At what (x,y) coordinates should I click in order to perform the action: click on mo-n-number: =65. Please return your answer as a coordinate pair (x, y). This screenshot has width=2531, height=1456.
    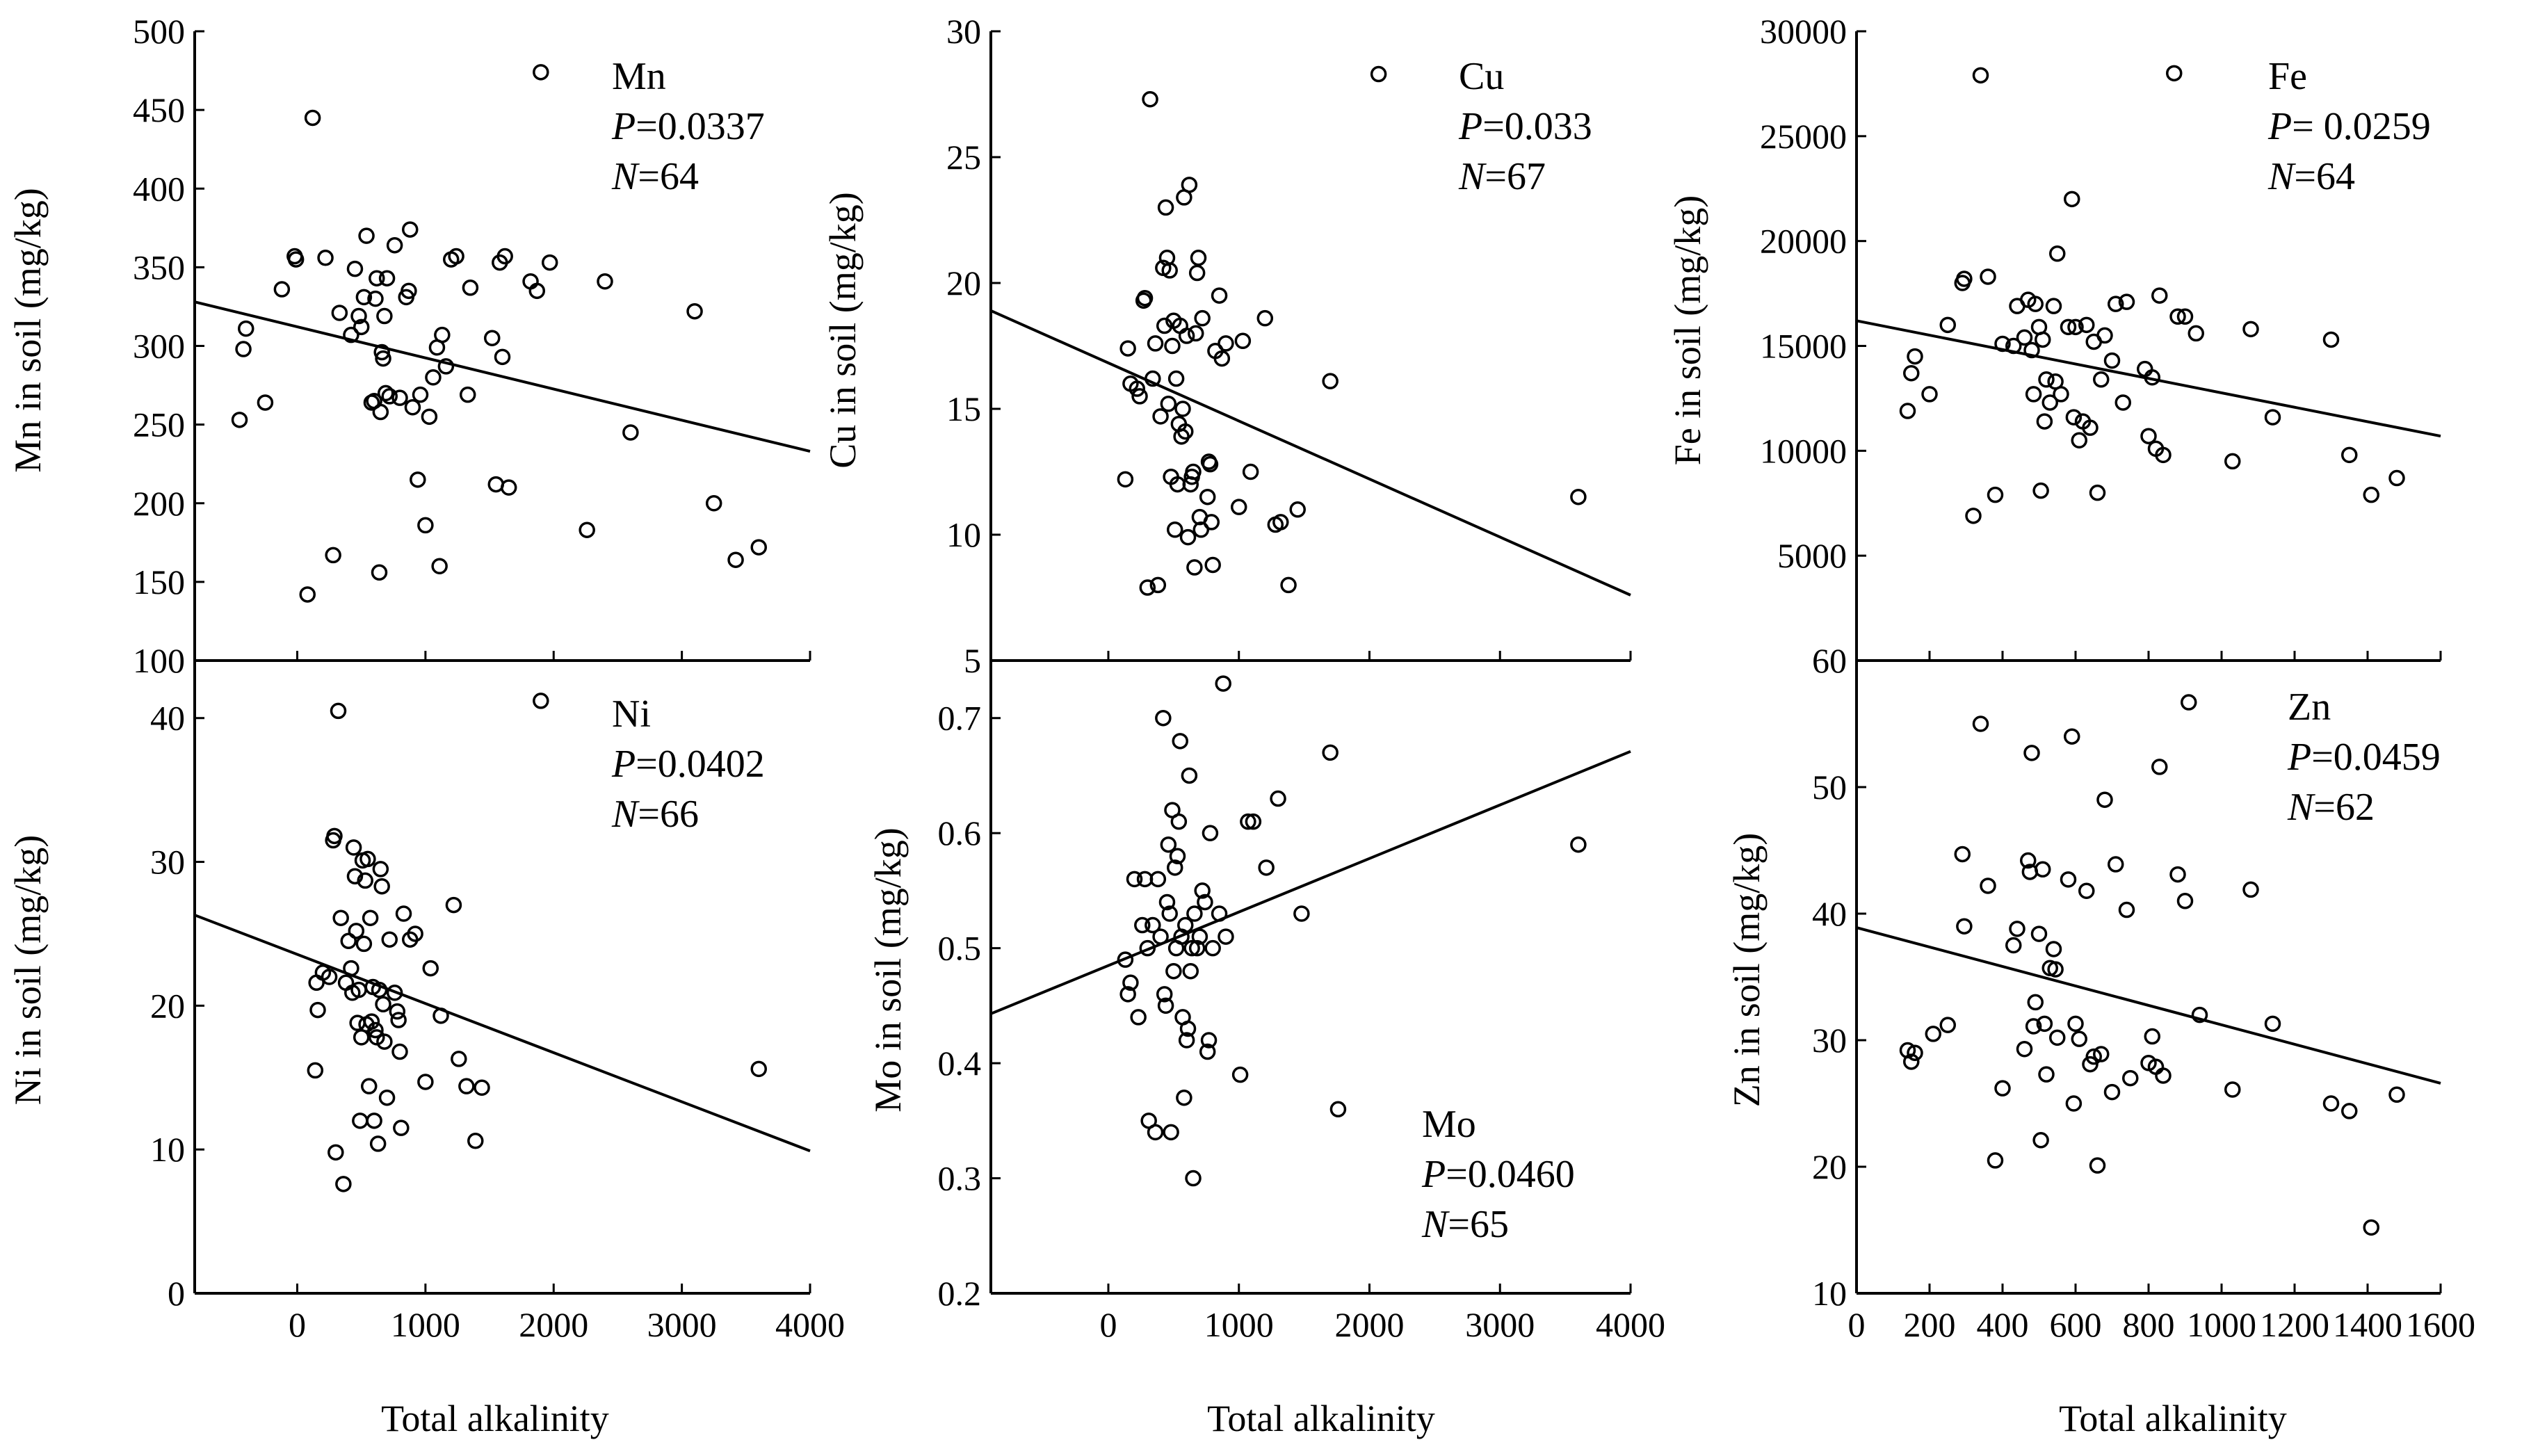
    Looking at the image, I should click on (1478, 1224).